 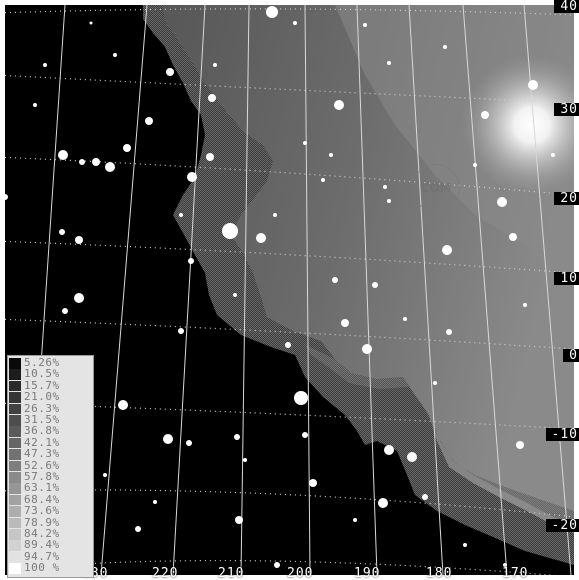 I want to click on legend-label: 42.1%, so click(x=42, y=442).